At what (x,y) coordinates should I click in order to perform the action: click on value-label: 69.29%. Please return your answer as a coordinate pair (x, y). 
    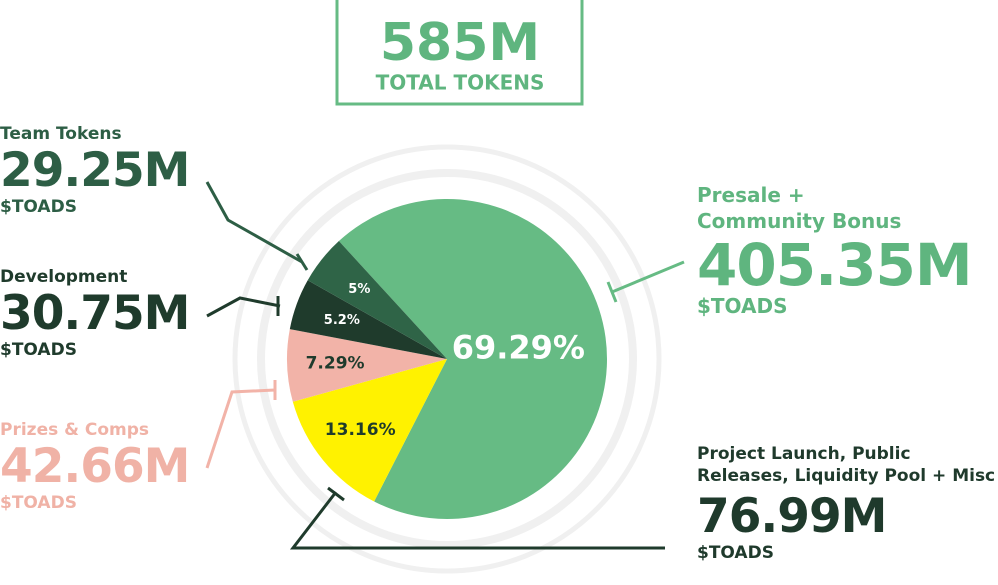
    Looking at the image, I should click on (518, 347).